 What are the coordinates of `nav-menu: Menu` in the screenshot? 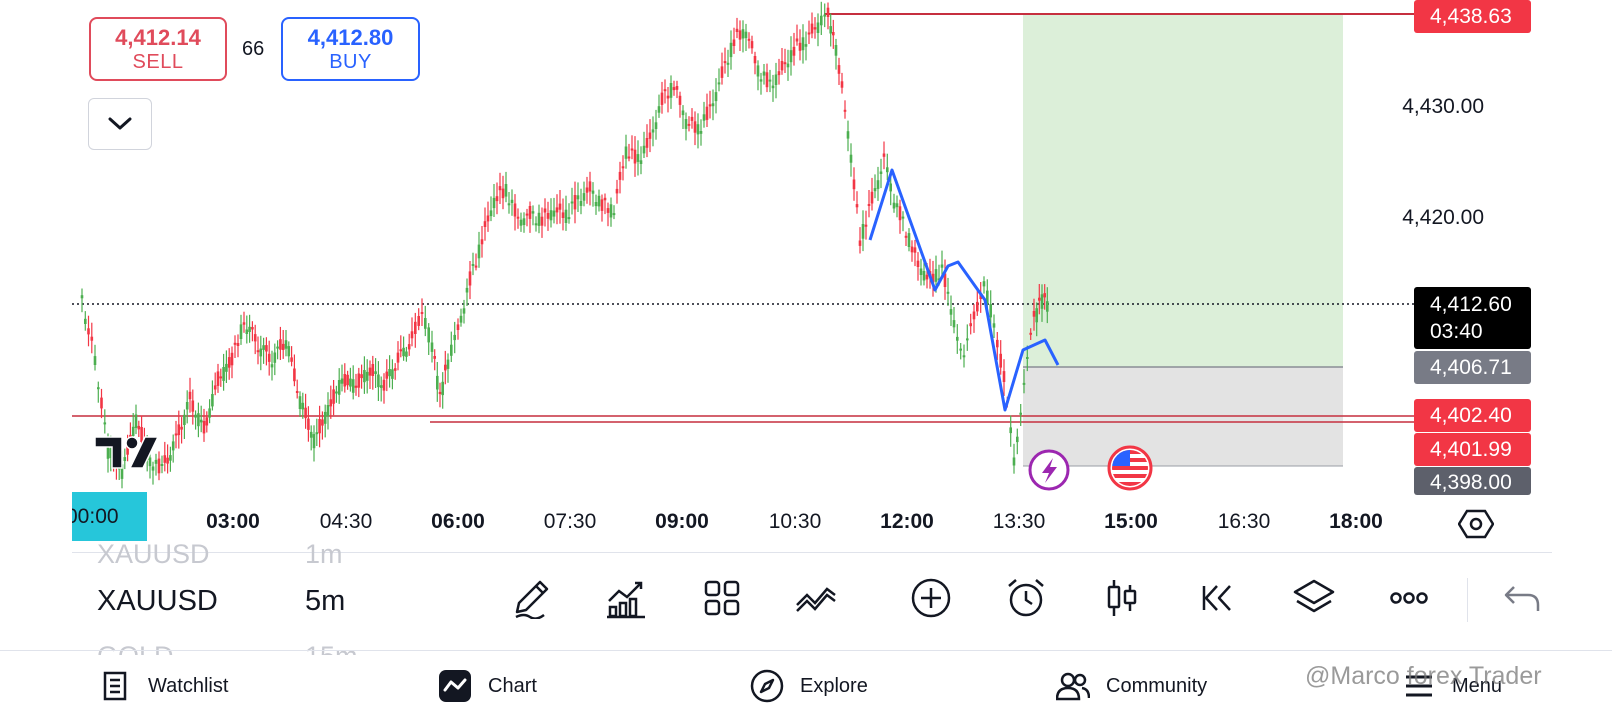 It's located at (1452, 686).